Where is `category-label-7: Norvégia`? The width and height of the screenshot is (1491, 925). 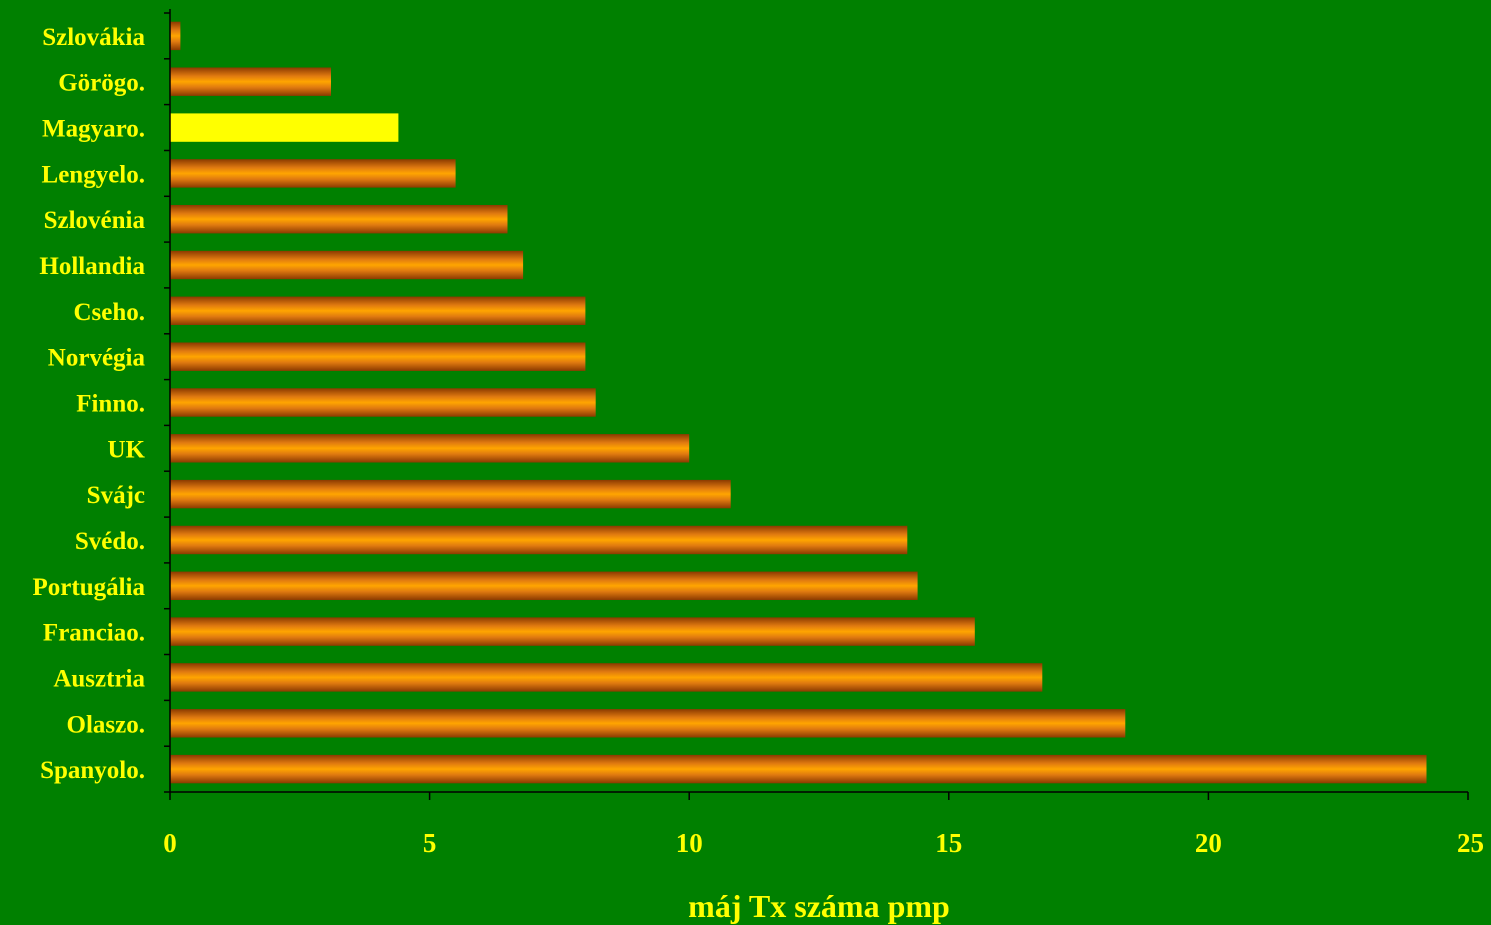
category-label-7: Norvégia is located at coordinates (97, 358).